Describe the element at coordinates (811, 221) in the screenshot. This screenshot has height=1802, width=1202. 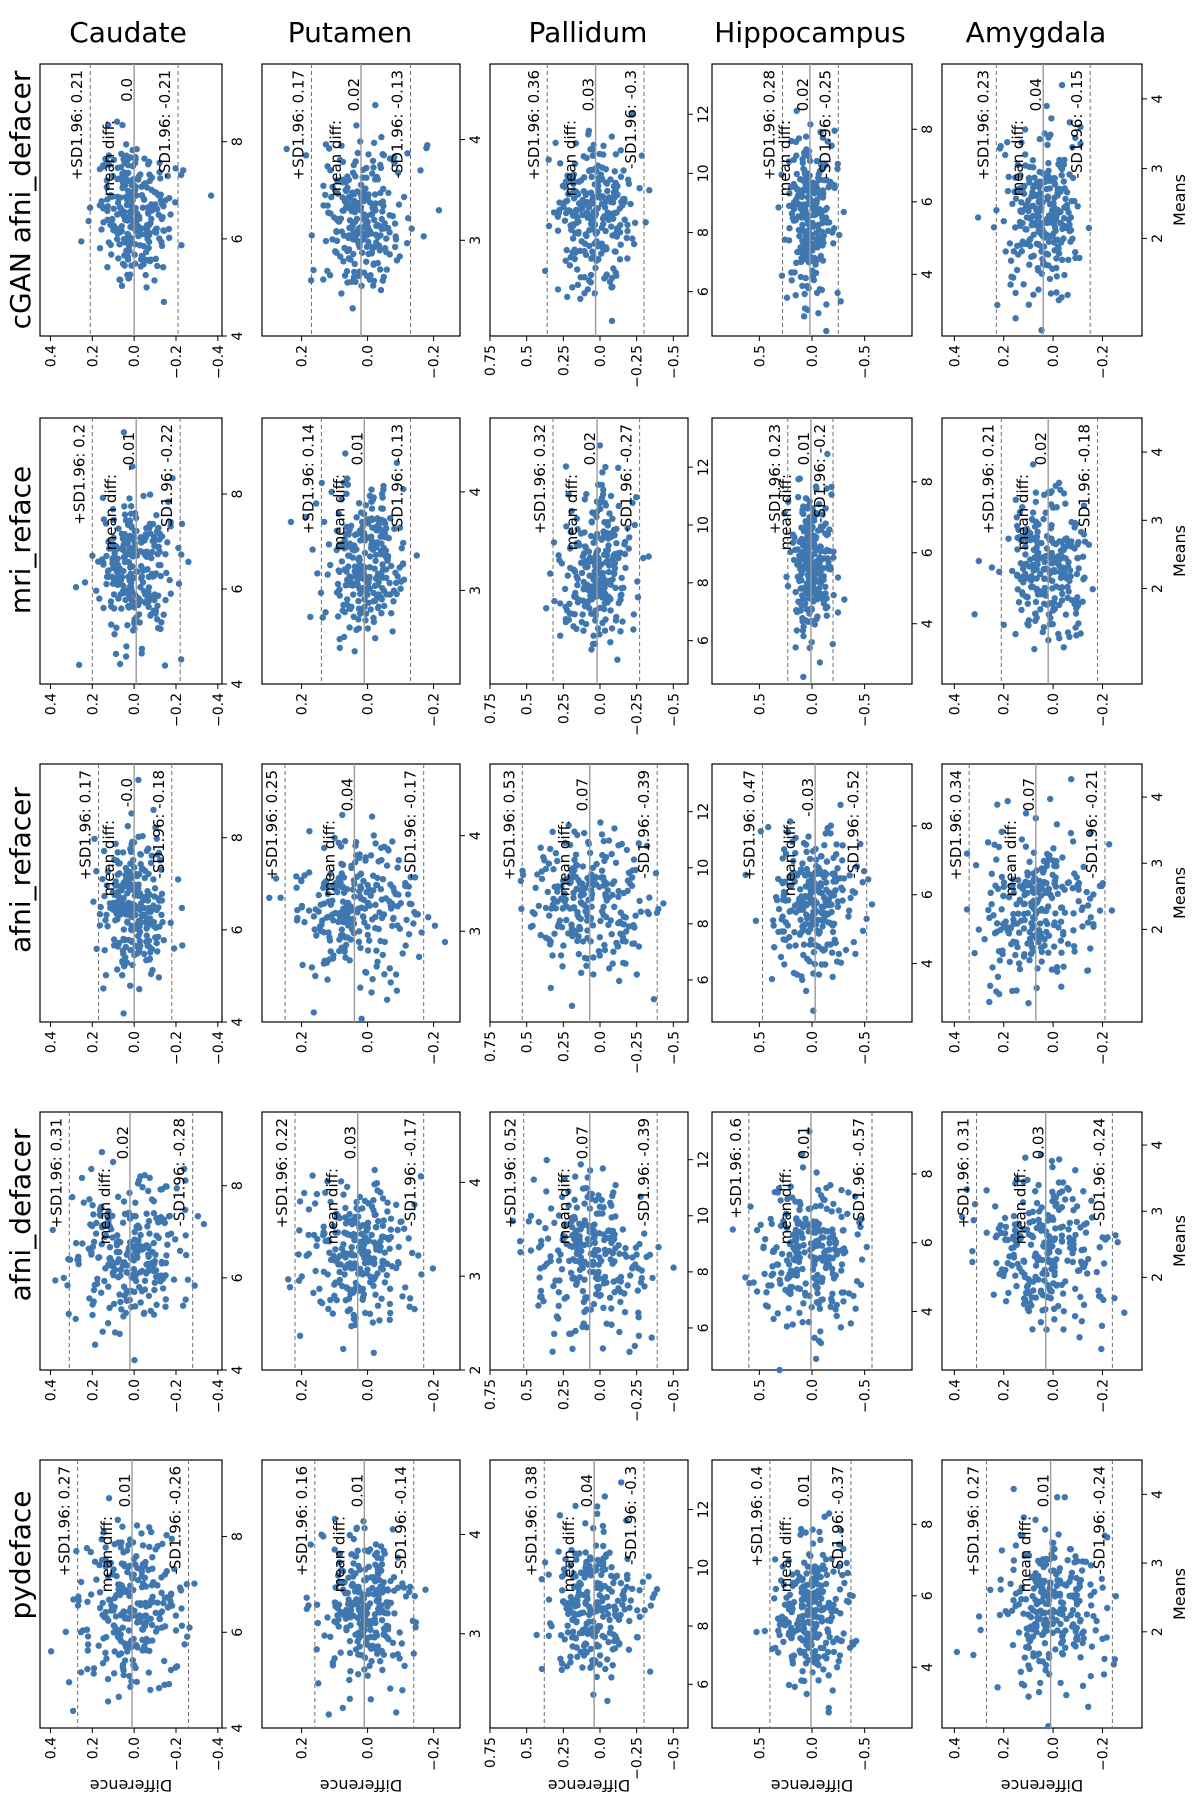
I see `scatter-points` at that location.